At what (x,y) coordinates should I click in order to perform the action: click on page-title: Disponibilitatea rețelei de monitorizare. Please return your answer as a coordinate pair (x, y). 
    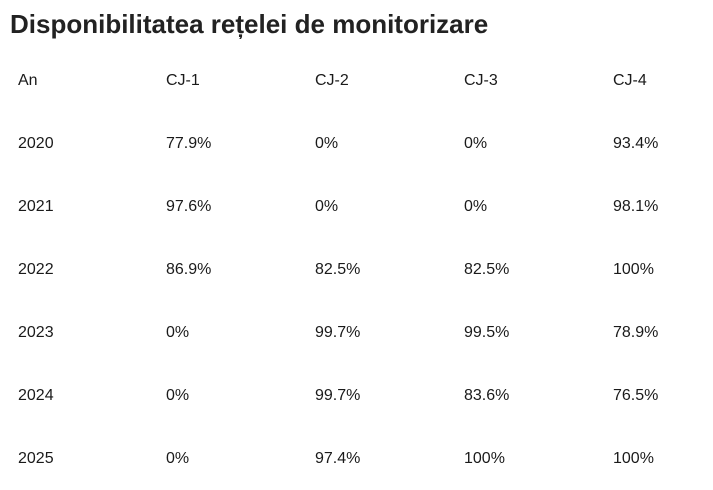
    Looking at the image, I should click on (249, 24).